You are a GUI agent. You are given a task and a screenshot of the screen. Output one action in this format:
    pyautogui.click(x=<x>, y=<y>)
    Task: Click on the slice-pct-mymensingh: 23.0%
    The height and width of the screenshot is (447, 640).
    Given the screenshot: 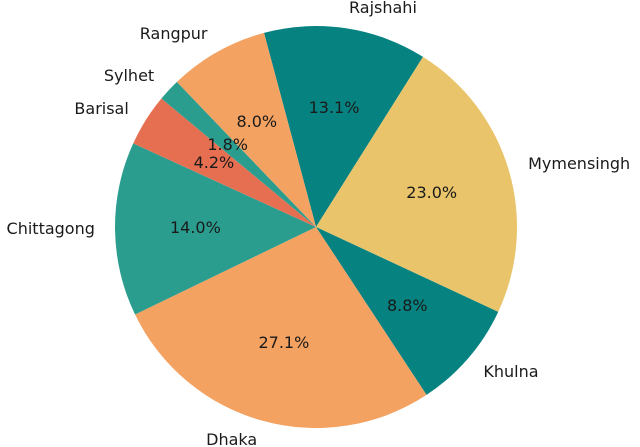 What is the action you would take?
    pyautogui.click(x=432, y=192)
    